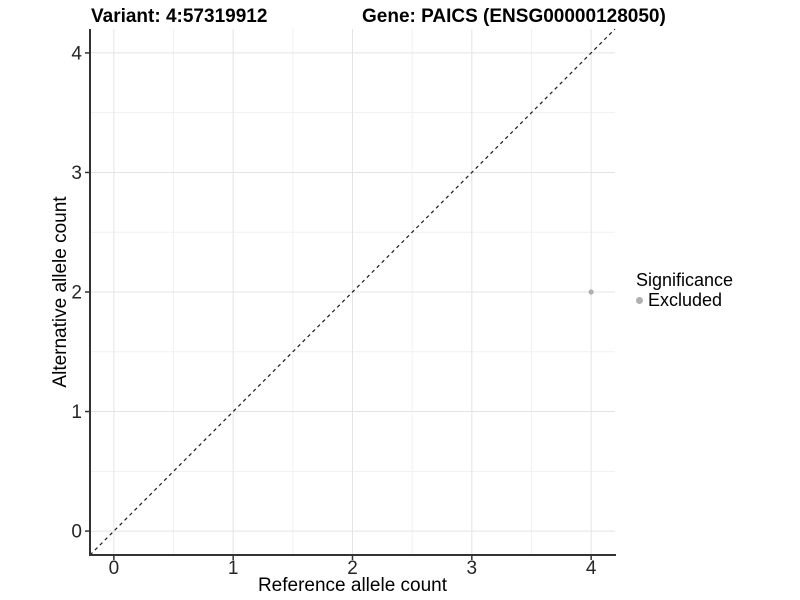  Describe the element at coordinates (591, 568) in the screenshot. I see `x-tick-label: 4` at that location.